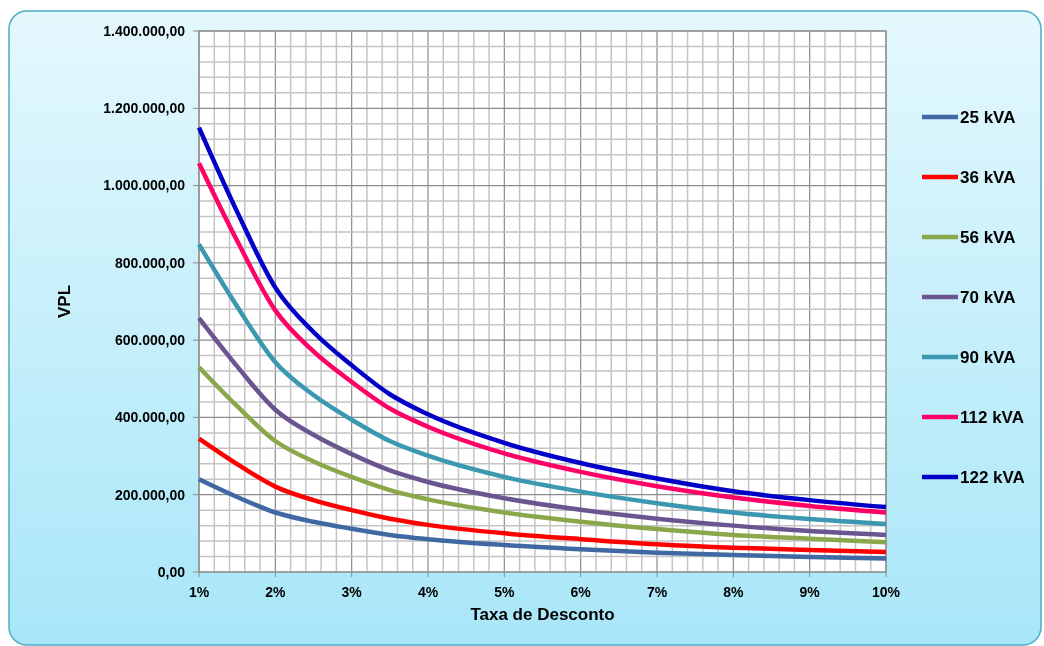 The width and height of the screenshot is (1044, 646). Describe the element at coordinates (144, 108) in the screenshot. I see `y-tick-label: 1.200.000,00` at that location.